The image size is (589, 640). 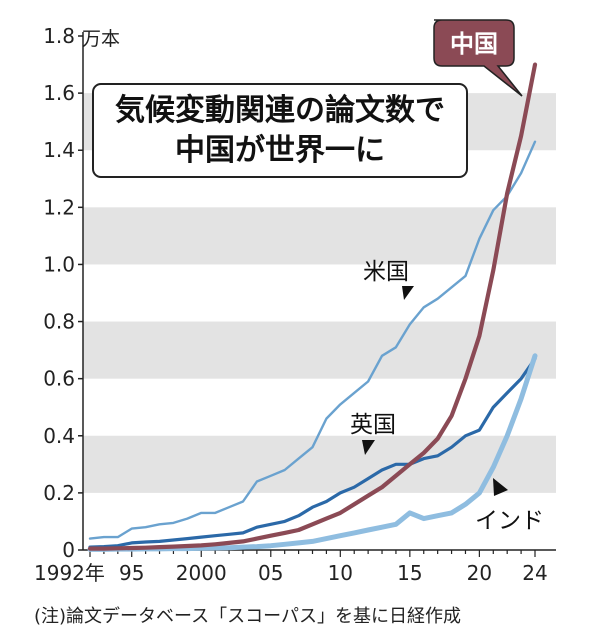 I want to click on y-tick-label: 1.4, so click(x=59, y=150).